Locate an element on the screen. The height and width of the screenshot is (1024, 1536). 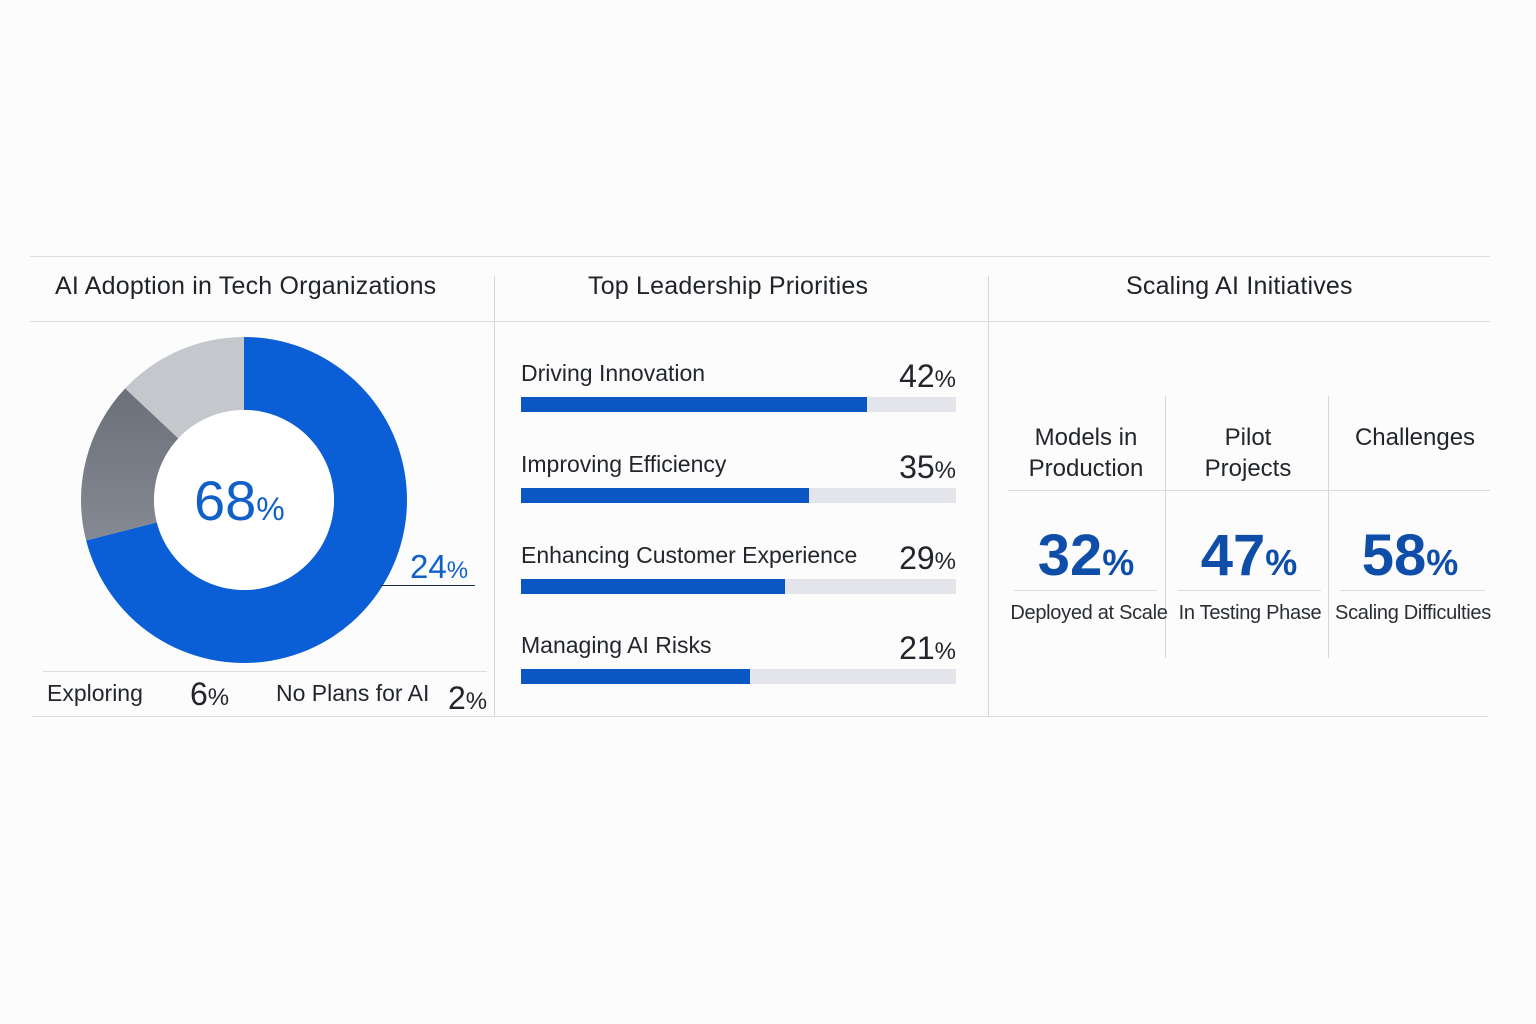
stat-heading-pilot: Pilot Projects is located at coordinates (1248, 453).